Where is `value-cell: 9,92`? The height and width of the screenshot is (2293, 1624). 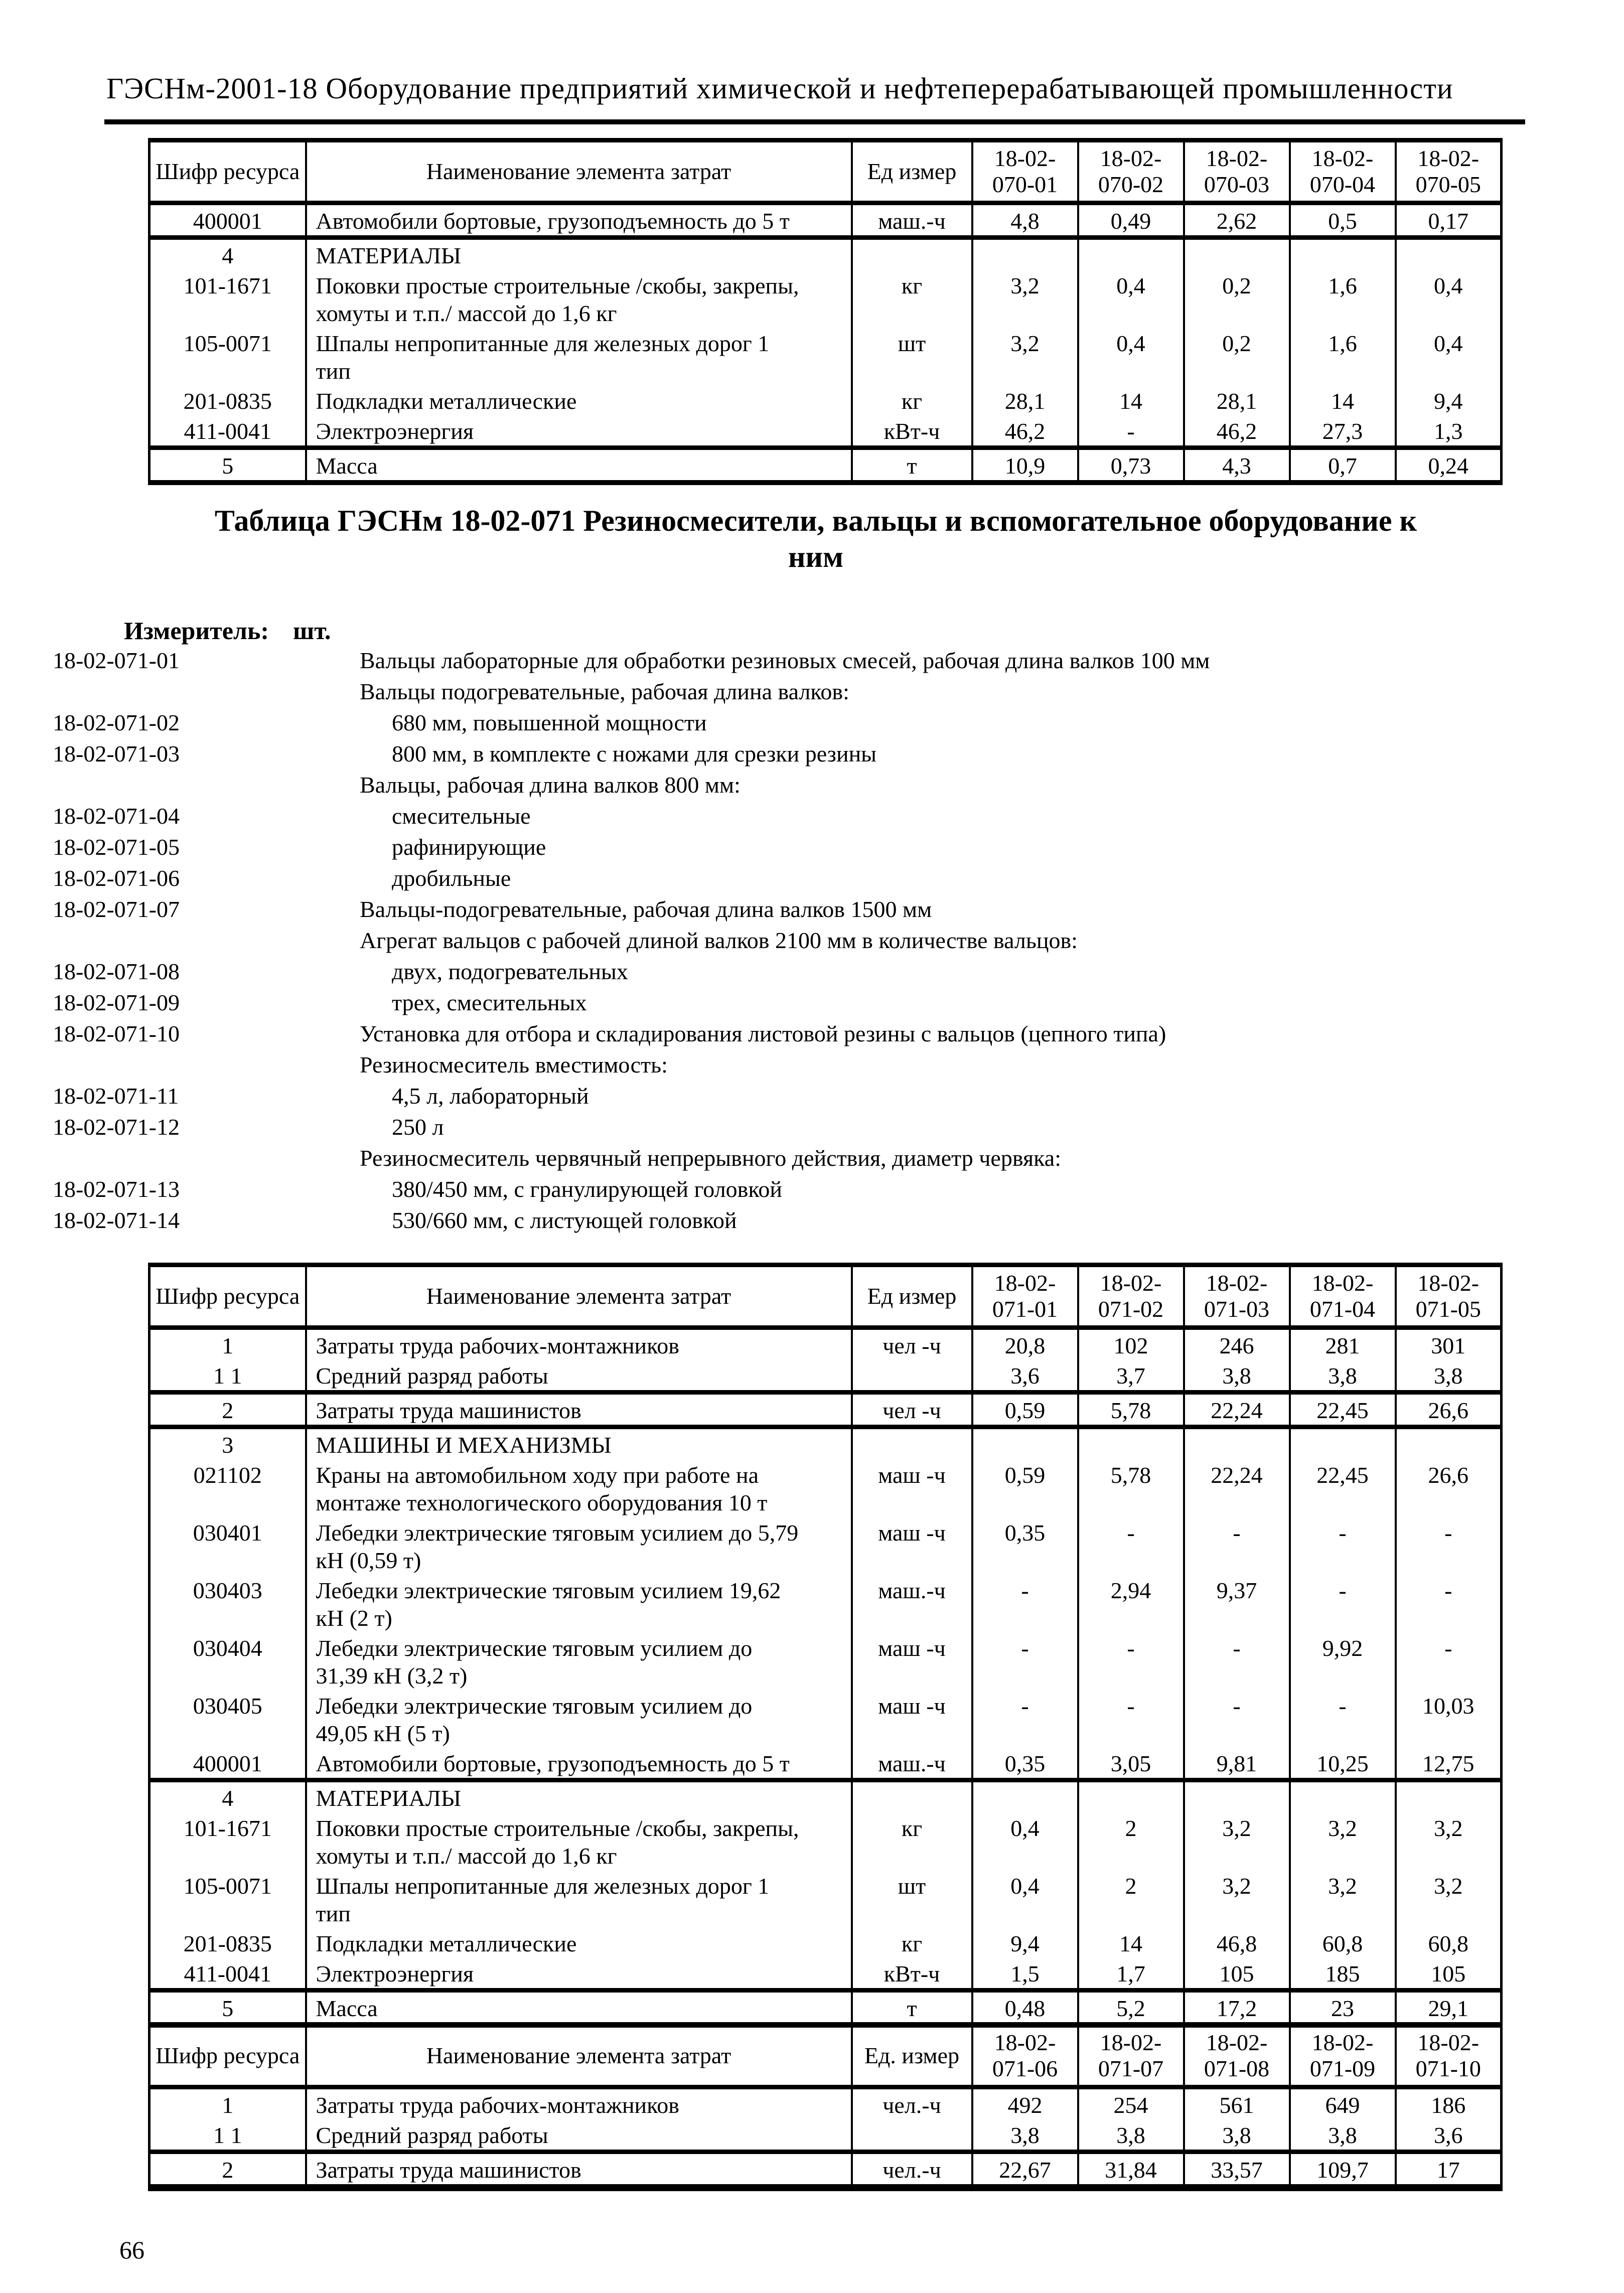
value-cell: 9,92 is located at coordinates (1342, 1661).